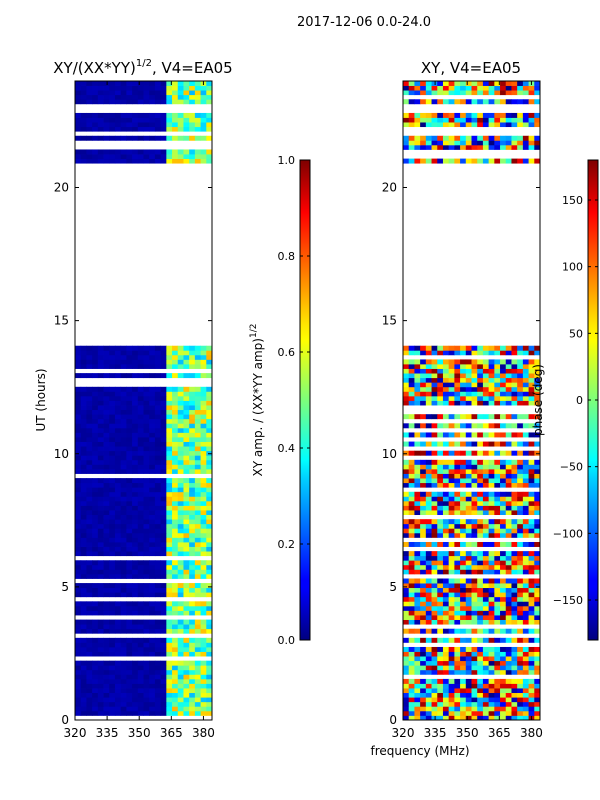 This screenshot has height=800, width=600. Describe the element at coordinates (572, 267) in the screenshot. I see `colorbar-tick-label: 100` at that location.